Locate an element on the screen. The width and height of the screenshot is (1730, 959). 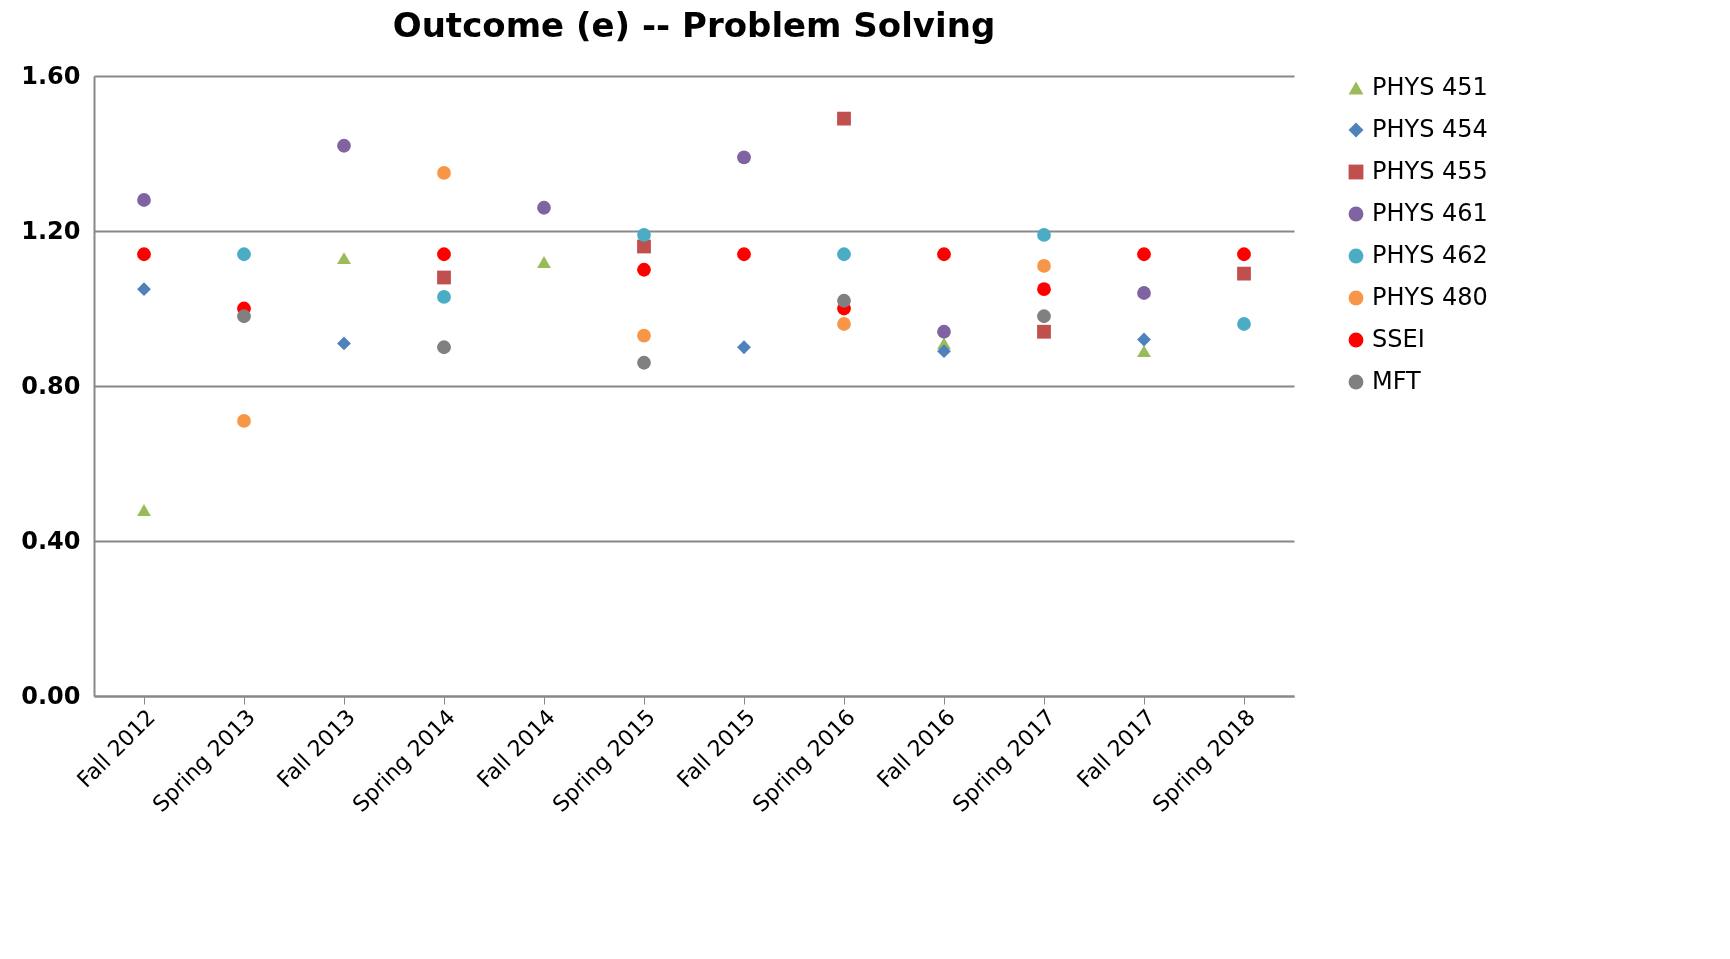
legend-label: PHYS 454 is located at coordinates (1430, 129).